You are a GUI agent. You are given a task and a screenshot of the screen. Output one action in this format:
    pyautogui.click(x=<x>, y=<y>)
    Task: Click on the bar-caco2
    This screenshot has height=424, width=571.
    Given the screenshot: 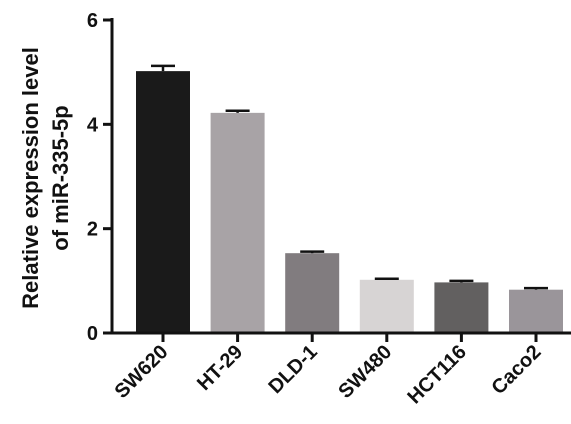 What is the action you would take?
    pyautogui.click(x=536, y=311)
    